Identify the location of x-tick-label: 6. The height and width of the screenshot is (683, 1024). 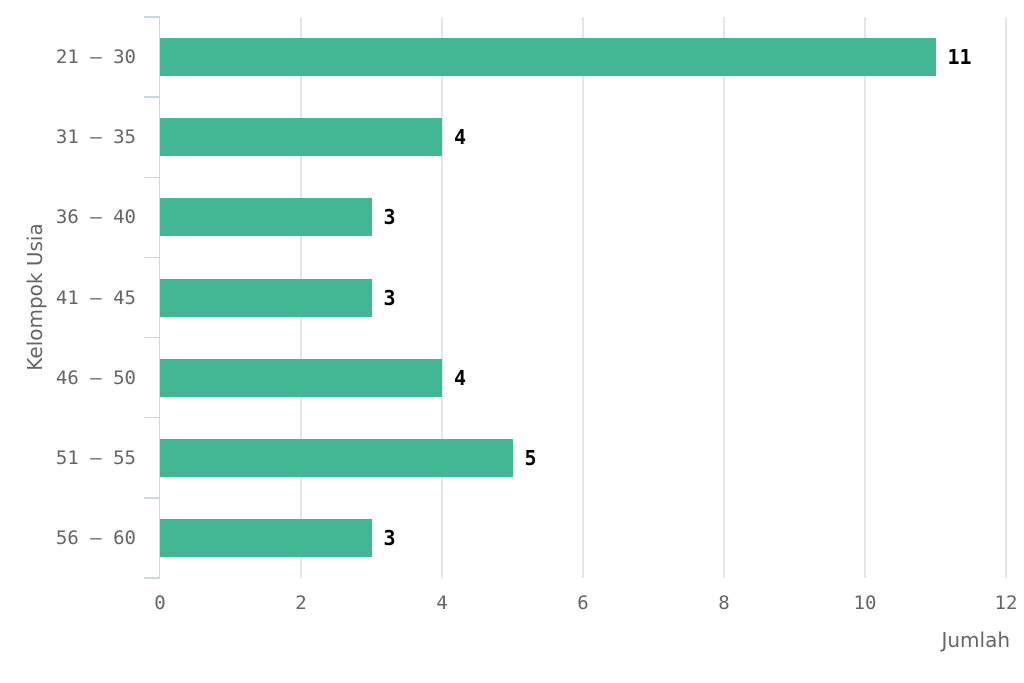
(583, 603).